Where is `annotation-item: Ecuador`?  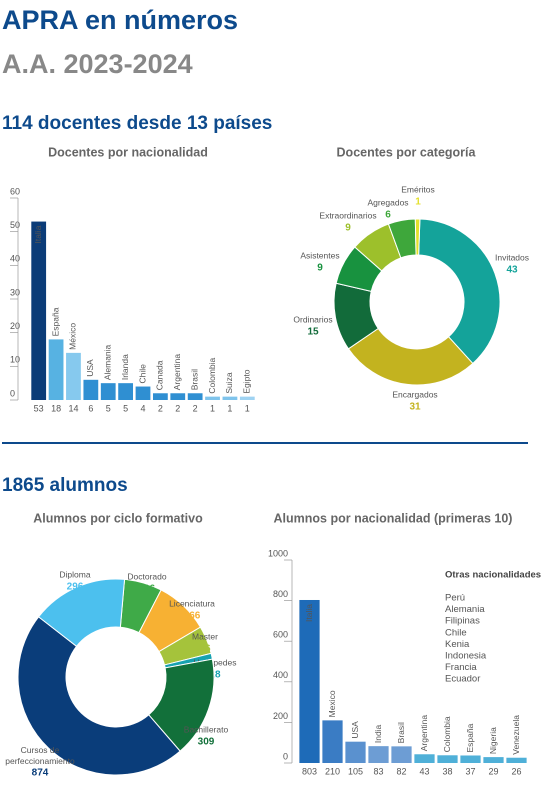
annotation-item: Ecuador is located at coordinates (462, 679).